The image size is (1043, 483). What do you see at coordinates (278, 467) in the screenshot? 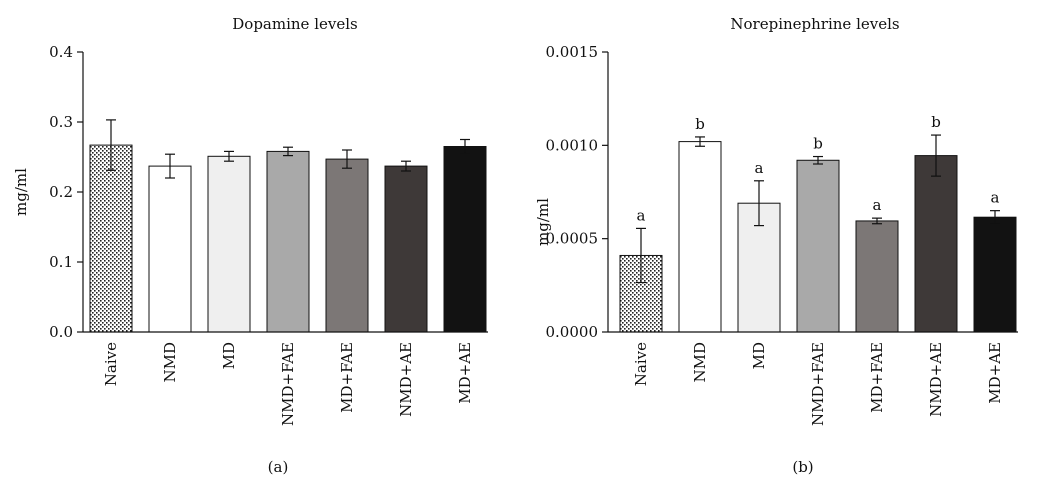
I see `panel-label: (a)` at bounding box center [278, 467].